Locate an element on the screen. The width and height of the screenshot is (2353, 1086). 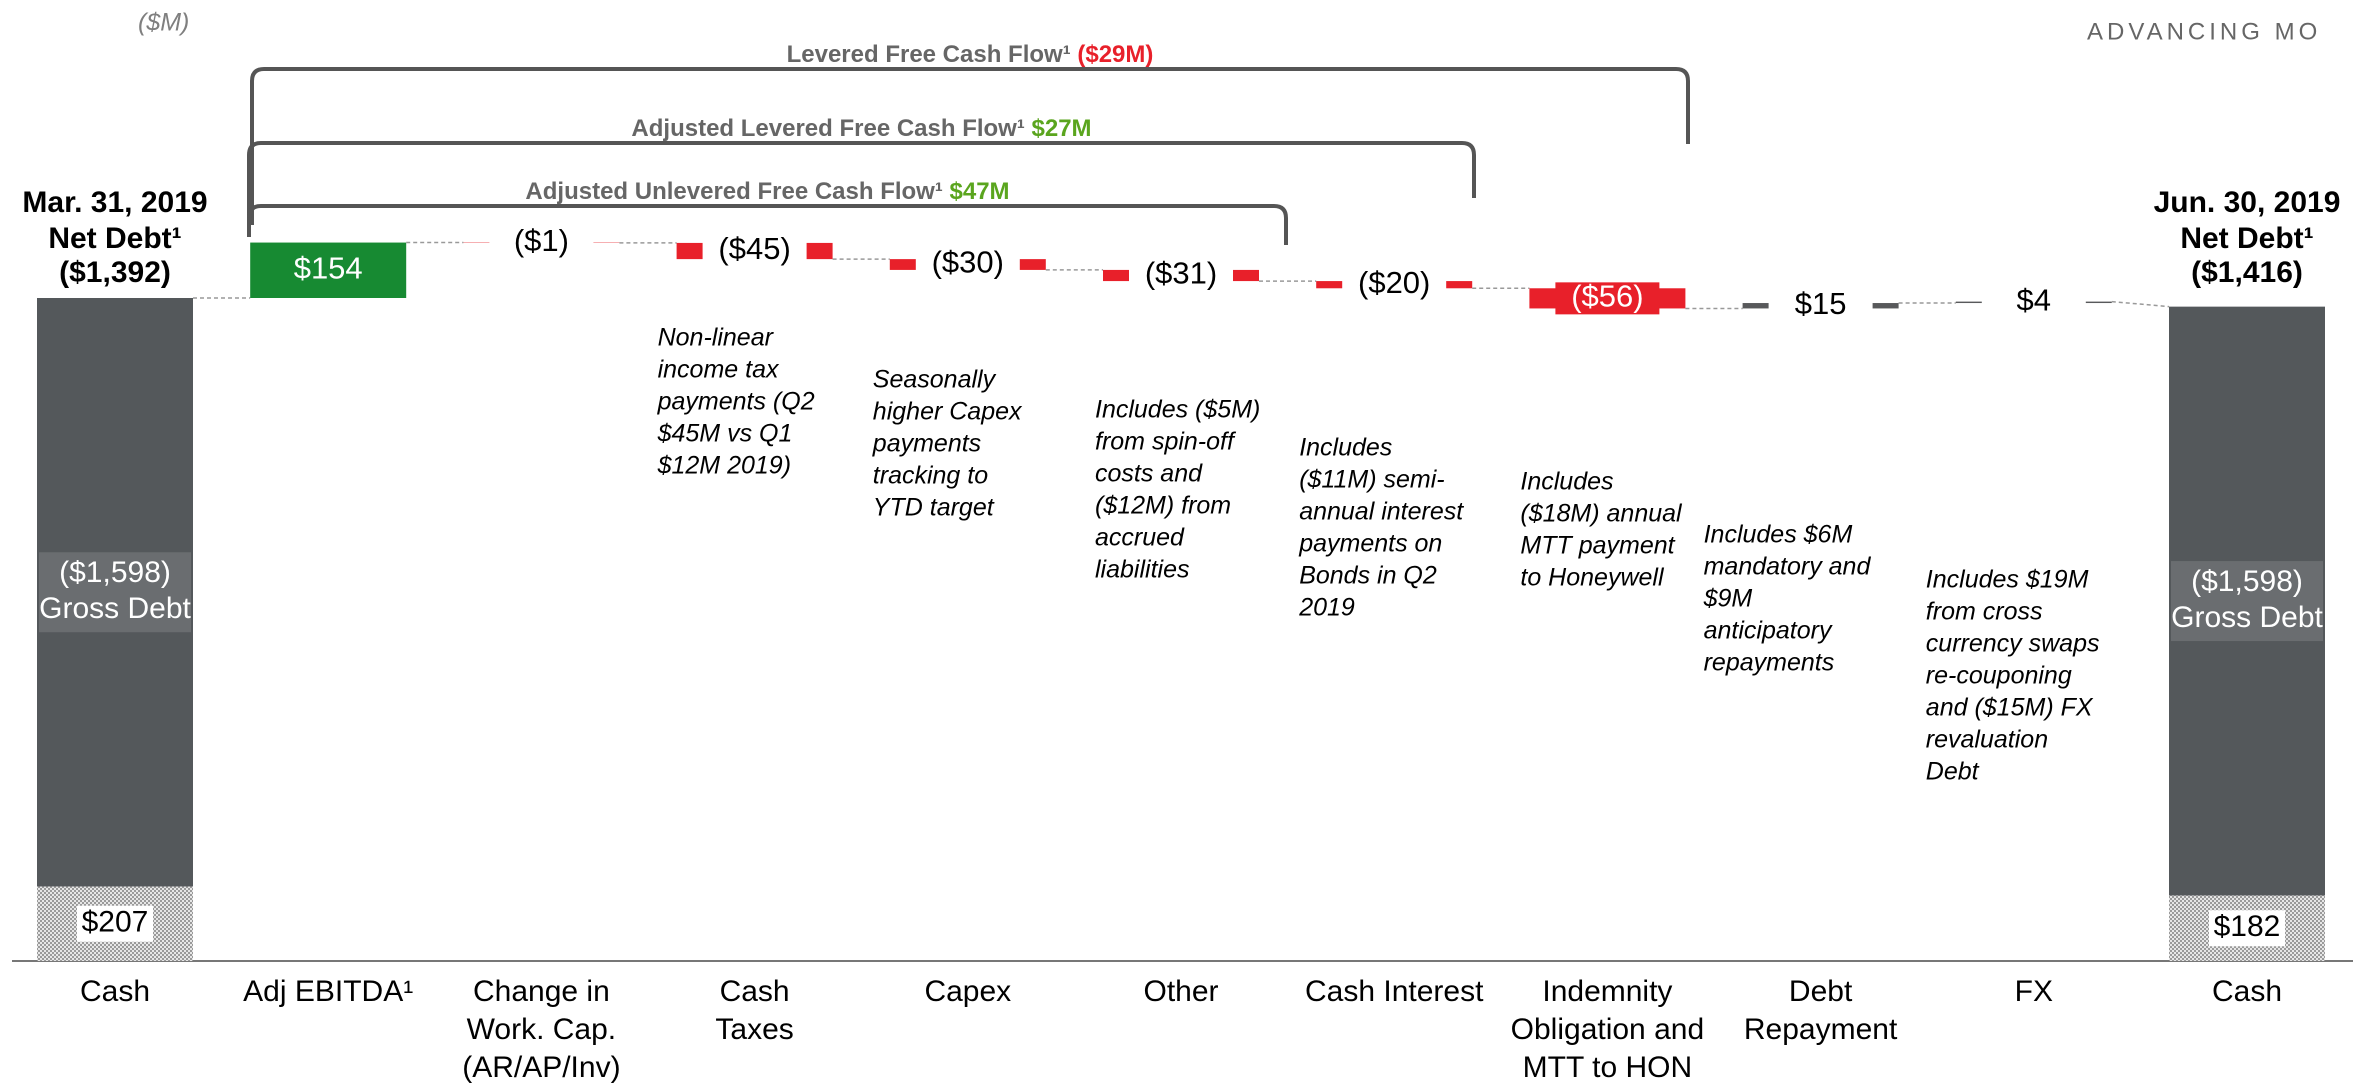
value-label: ($30) is located at coordinates (968, 262).